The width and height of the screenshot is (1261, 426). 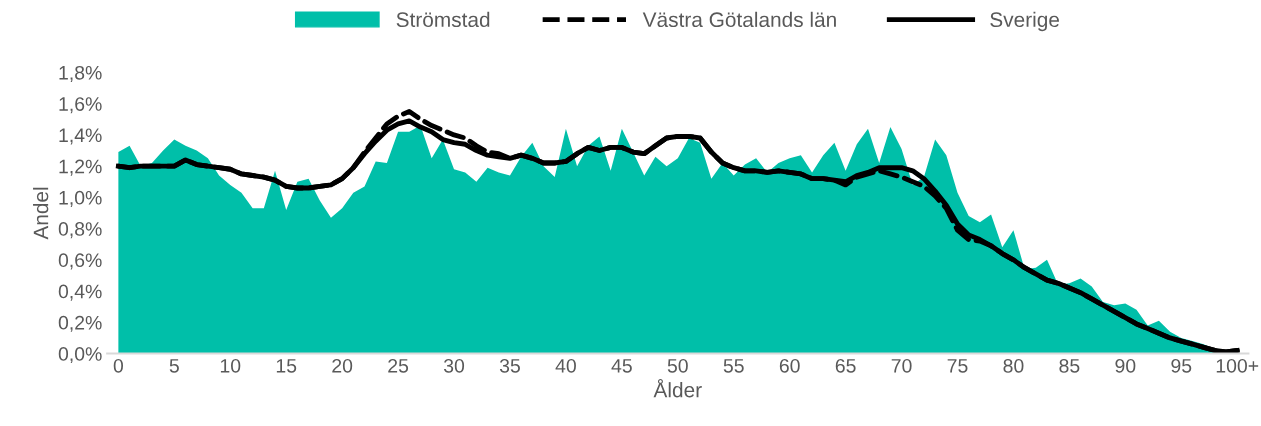 What do you see at coordinates (845, 365) in the screenshot?
I see `x-tick-label: 65` at bounding box center [845, 365].